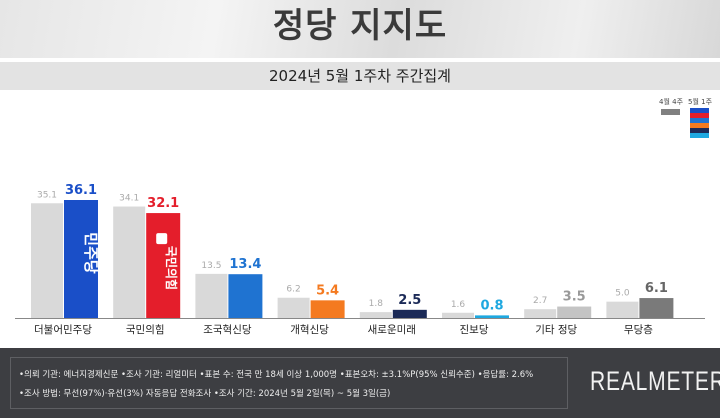  Describe the element at coordinates (91, 253) in the screenshot. I see `dp-logo: 민주당` at that location.